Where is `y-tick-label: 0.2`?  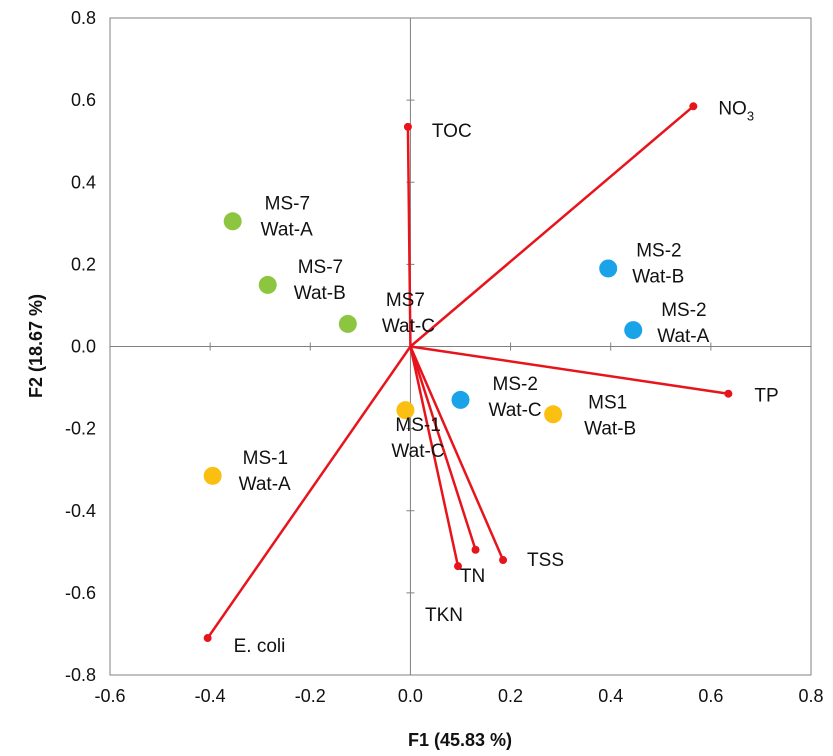
y-tick-label: 0.2 is located at coordinates (83, 264).